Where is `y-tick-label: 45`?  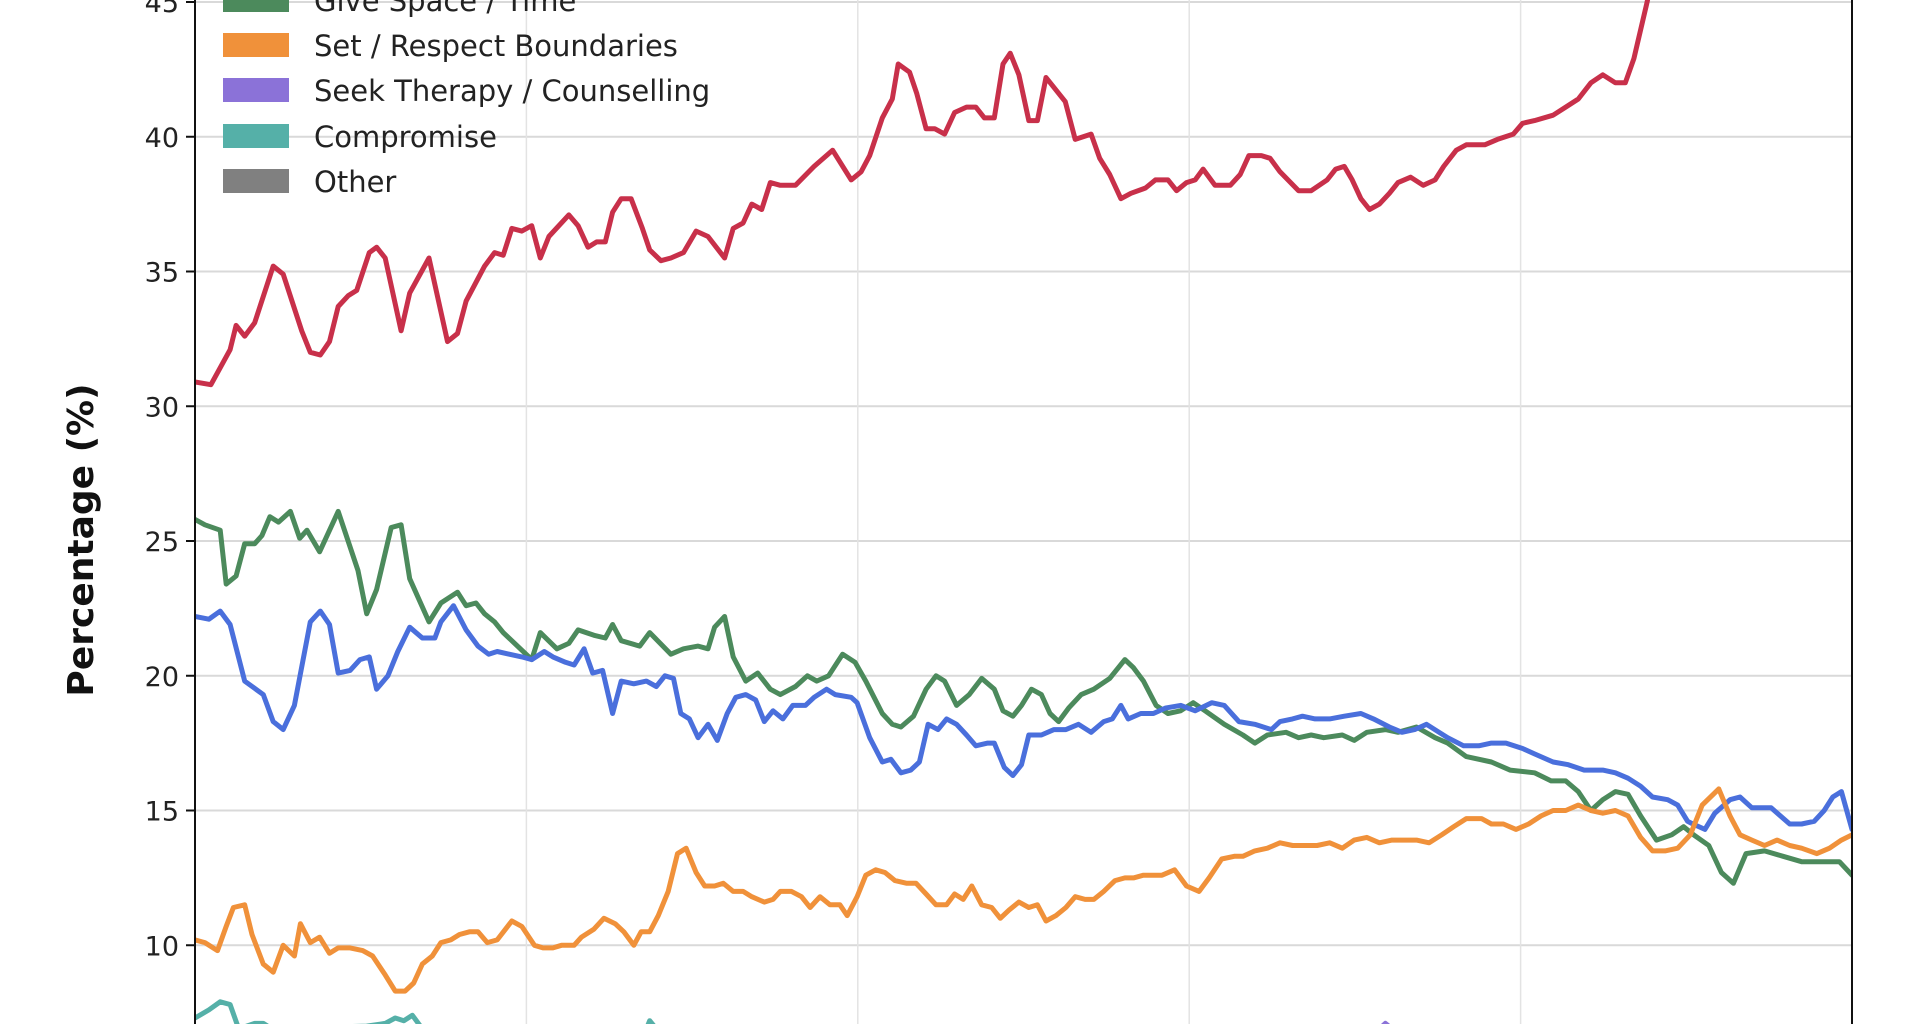
y-tick-label: 45 is located at coordinates (162, 9).